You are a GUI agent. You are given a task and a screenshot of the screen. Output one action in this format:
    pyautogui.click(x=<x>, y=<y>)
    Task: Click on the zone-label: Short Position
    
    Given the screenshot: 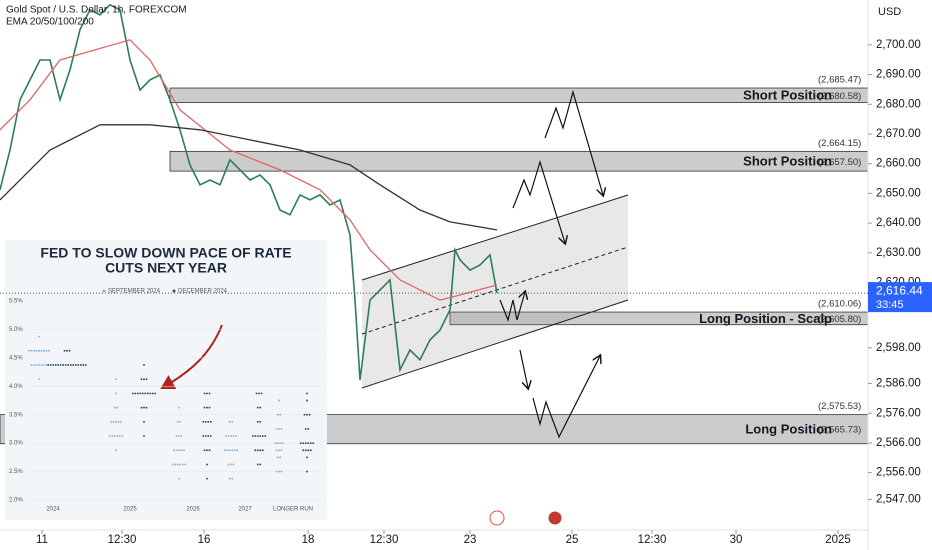 What is the action you would take?
    pyautogui.click(x=787, y=161)
    